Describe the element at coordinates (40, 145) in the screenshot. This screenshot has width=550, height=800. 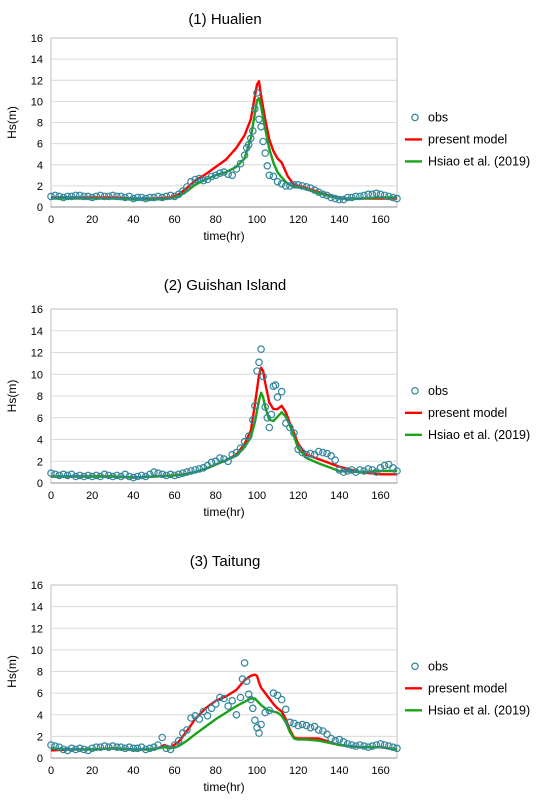
I see `y-tick-label: 6` at that location.